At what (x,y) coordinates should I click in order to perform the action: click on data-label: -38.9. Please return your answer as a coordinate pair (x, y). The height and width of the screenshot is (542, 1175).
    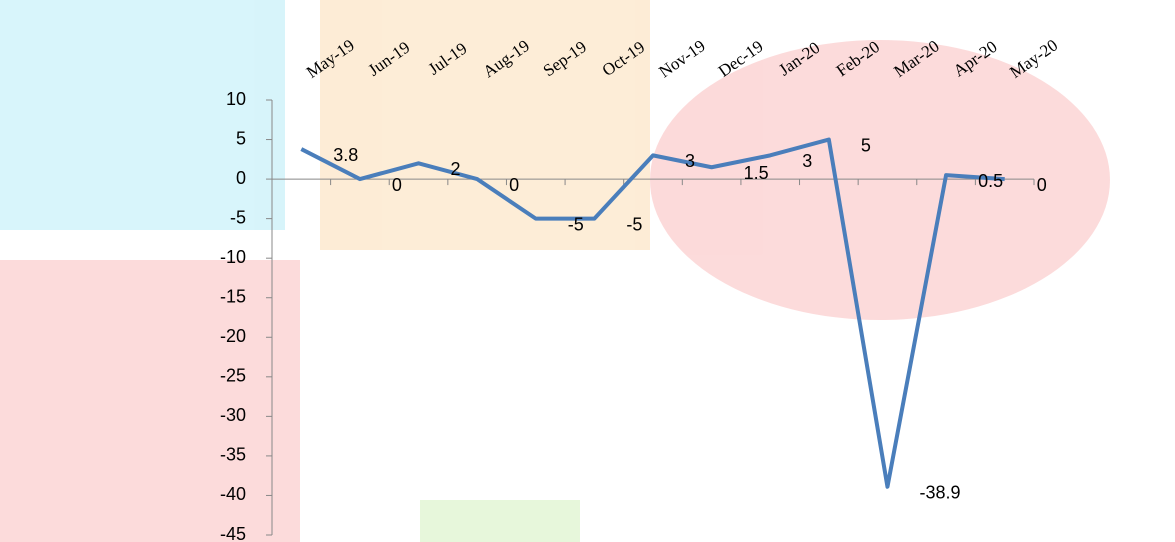
    Looking at the image, I should click on (939, 493).